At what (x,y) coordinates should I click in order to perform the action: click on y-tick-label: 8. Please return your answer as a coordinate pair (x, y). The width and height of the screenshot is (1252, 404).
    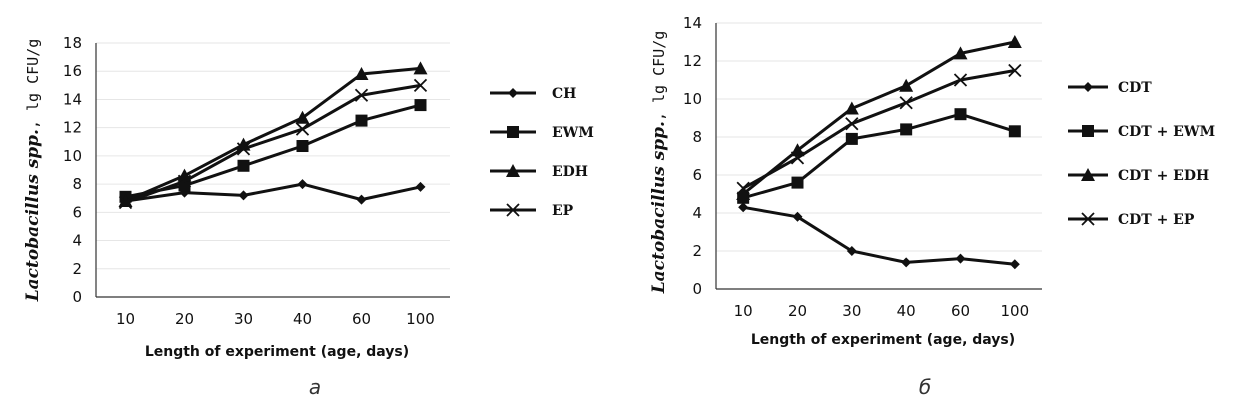
    Looking at the image, I should click on (697, 137).